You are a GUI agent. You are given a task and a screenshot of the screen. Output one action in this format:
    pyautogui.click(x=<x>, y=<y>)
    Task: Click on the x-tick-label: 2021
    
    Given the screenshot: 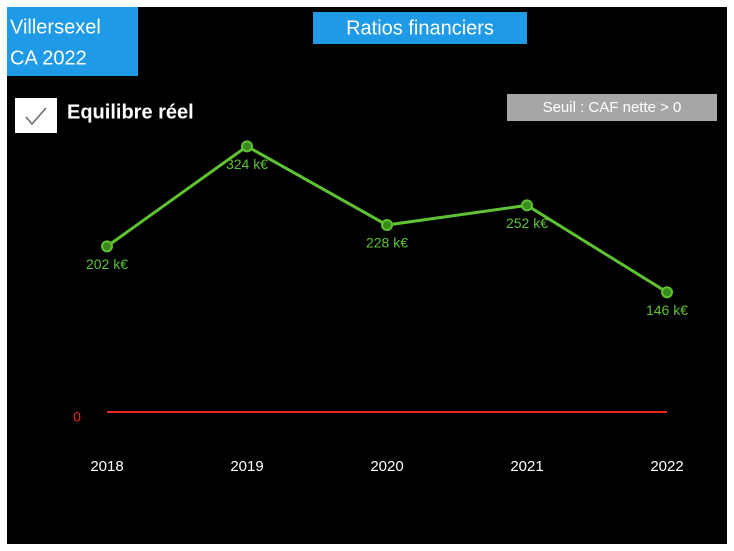 What is the action you would take?
    pyautogui.click(x=526, y=466)
    